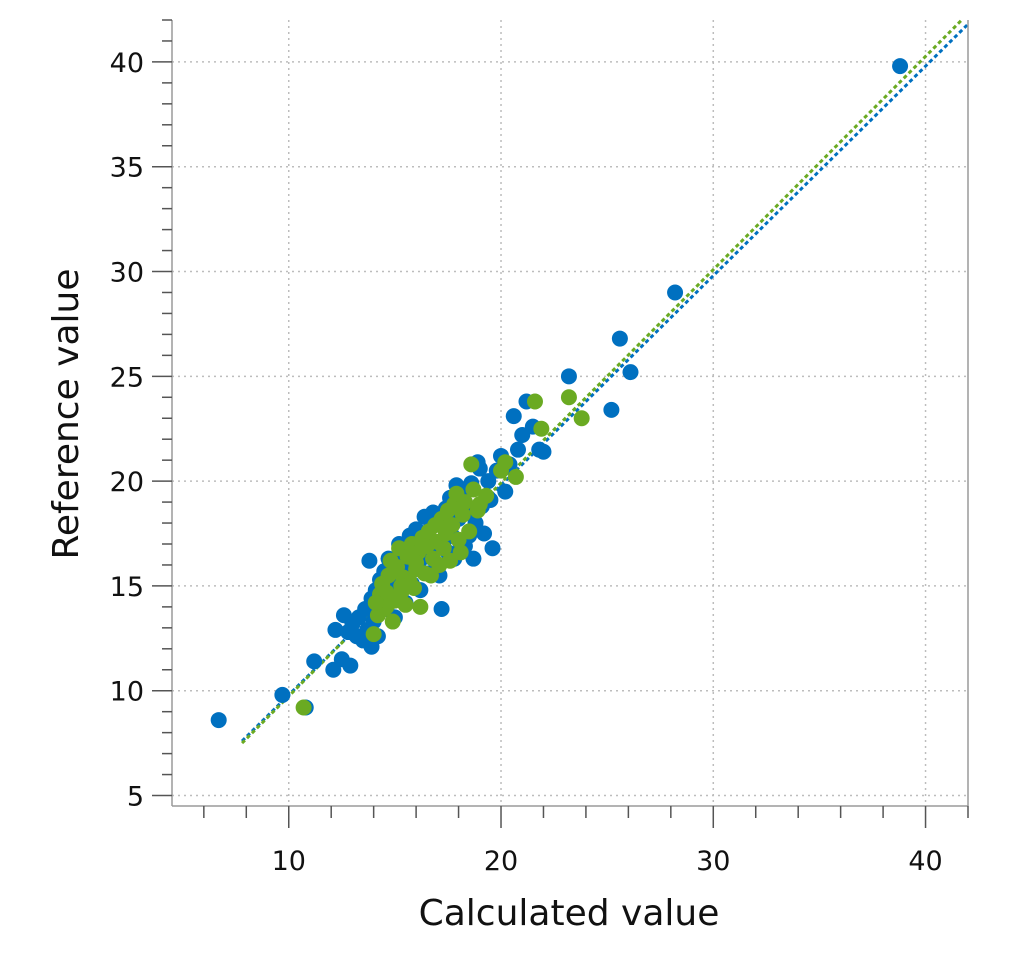 The image size is (1024, 959). I want to click on y-tick-label: 30, so click(127, 273).